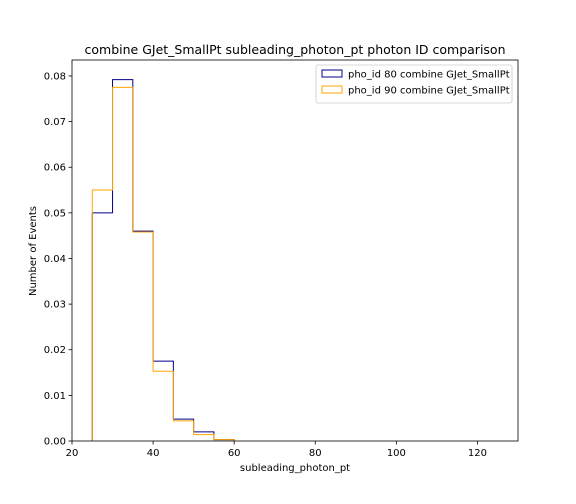 Image resolution: width=576 pixels, height=504 pixels. Describe the element at coordinates (55, 122) in the screenshot. I see `y-tick-label: 0.07` at that location.